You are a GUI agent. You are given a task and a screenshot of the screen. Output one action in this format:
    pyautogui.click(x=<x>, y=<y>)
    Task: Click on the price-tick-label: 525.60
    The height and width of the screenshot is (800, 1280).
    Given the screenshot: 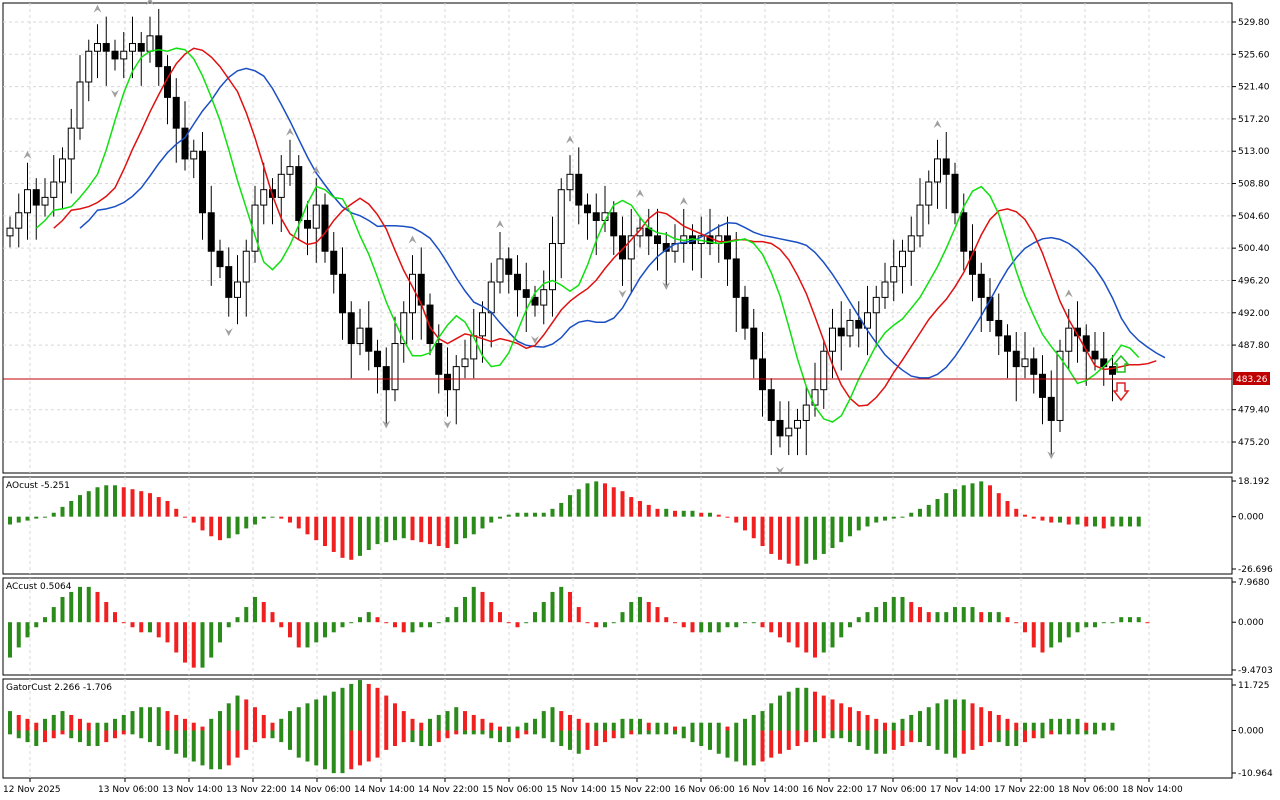 What is the action you would take?
    pyautogui.click(x=1254, y=55)
    